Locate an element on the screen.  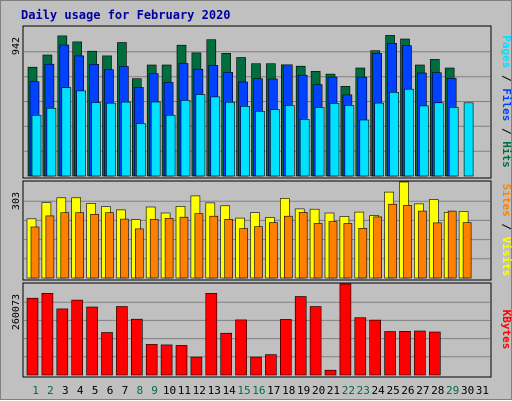
max-value-label-hits-files-pages: 942 is located at coordinates (16, 46).